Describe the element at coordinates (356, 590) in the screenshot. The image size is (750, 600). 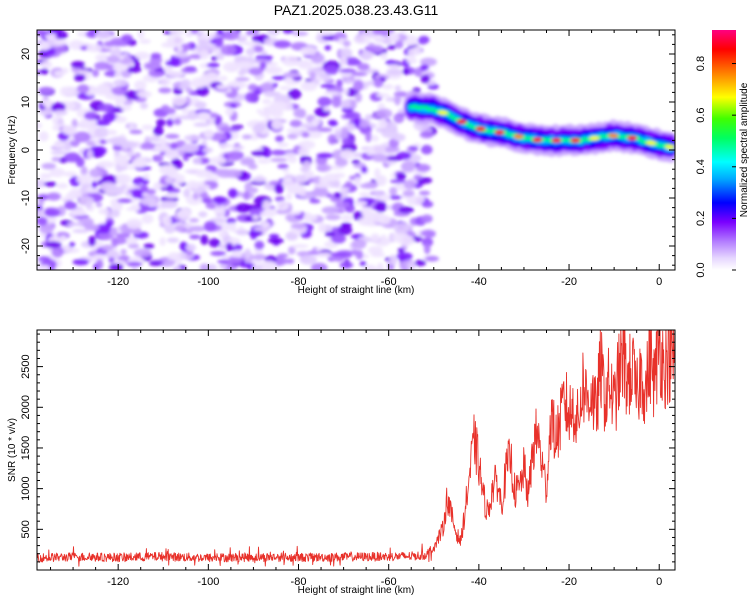
I see `snr-x-axis-label: Height of straight line (km)` at that location.